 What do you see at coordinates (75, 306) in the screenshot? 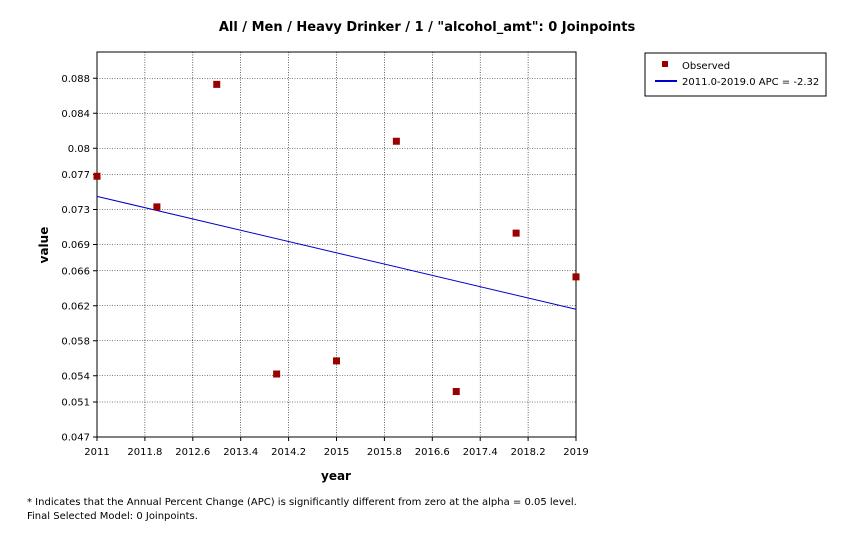
I see `y-tick-label: 0.062` at bounding box center [75, 306].